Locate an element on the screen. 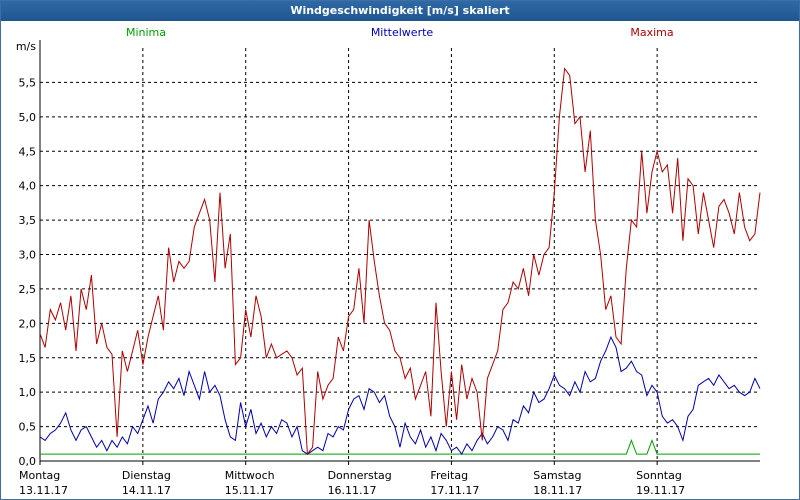 The width and height of the screenshot is (800, 500). legend: Minima Mittelwerte Maxima is located at coordinates (400, 32).